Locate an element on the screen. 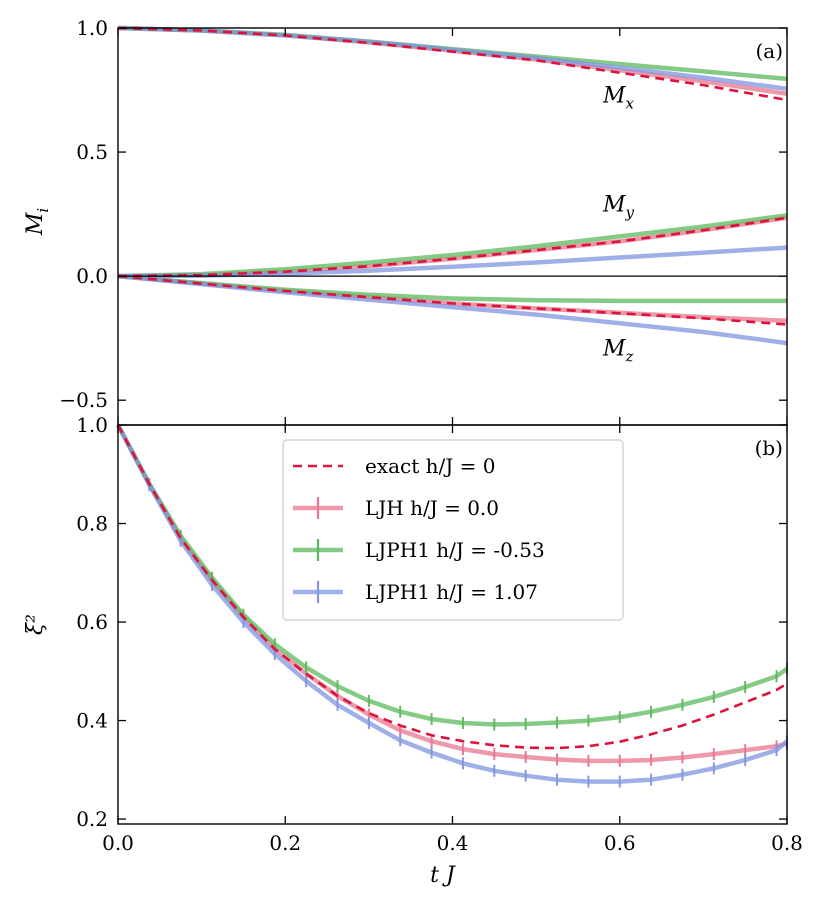 Image resolution: width=822 pixels, height=911 pixels. series-line-exact-Mz is located at coordinates (452, 300).